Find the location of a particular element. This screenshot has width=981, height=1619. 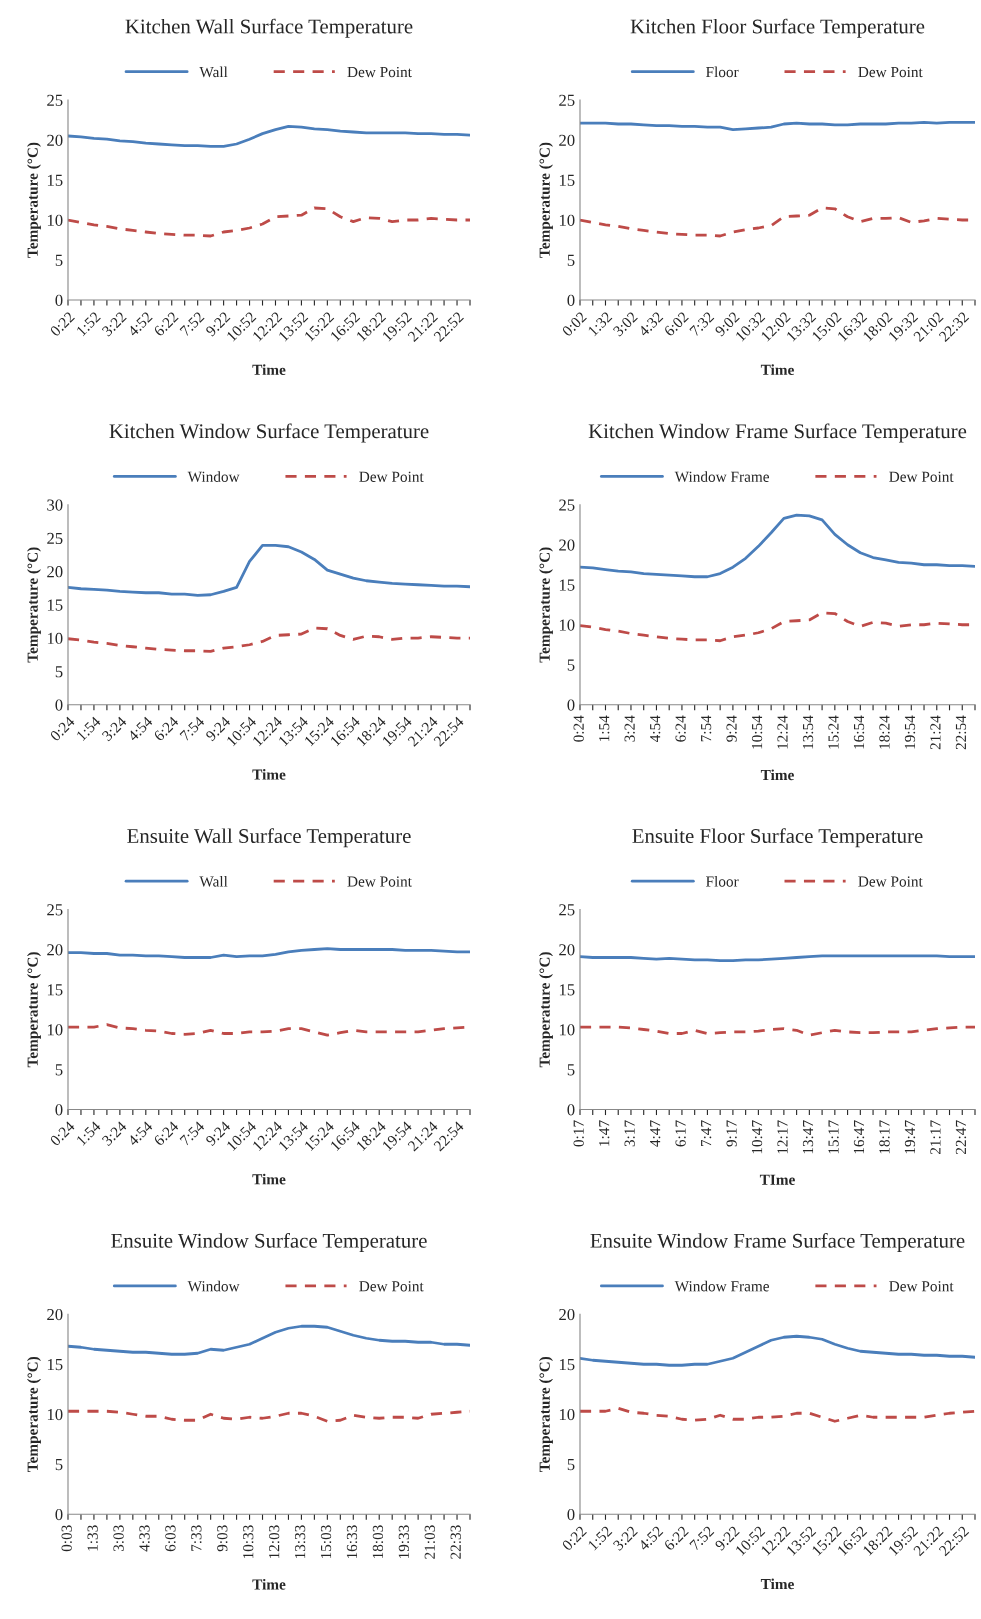

x-tick-label: 4:47 is located at coordinates (655, 1133).